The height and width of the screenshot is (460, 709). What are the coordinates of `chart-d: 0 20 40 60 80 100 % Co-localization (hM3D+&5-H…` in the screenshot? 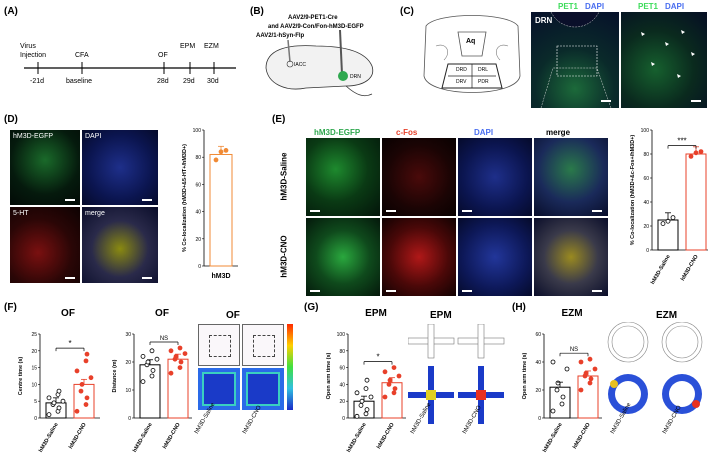 It's located at (210, 204).